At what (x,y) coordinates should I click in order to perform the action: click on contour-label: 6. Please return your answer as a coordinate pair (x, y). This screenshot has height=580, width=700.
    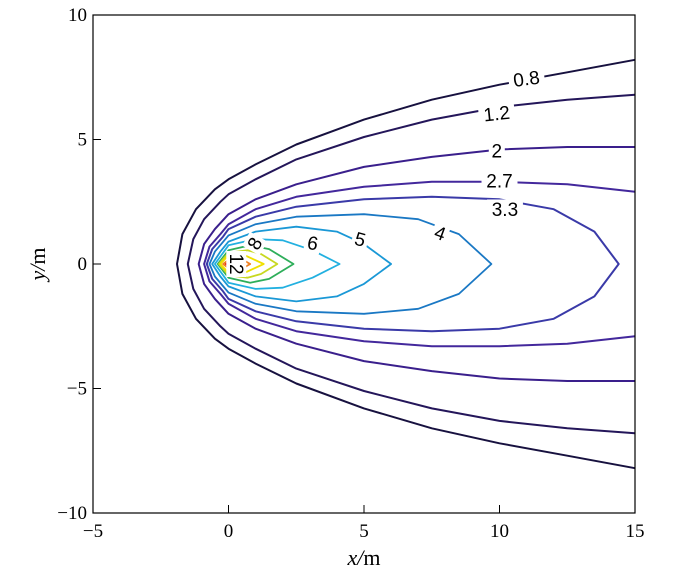
    Looking at the image, I should click on (313, 243).